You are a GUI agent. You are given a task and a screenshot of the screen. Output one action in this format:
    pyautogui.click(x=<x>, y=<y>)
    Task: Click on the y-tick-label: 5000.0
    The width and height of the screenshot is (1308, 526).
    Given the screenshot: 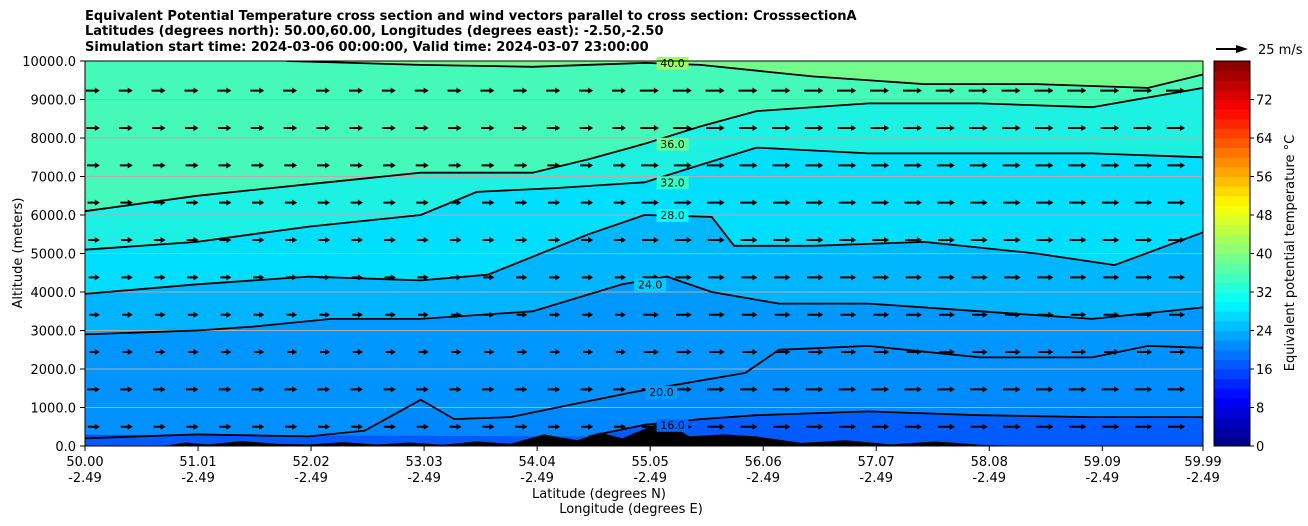 What is the action you would take?
    pyautogui.click(x=54, y=255)
    